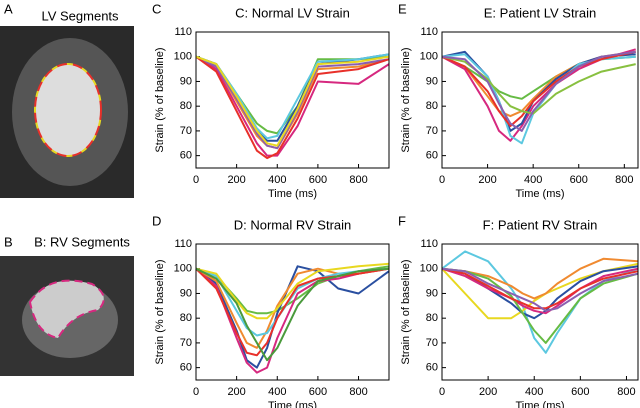 This screenshot has width=640, height=408. Describe the element at coordinates (8, 241) in the screenshot. I see `panel-letter: B` at that location.